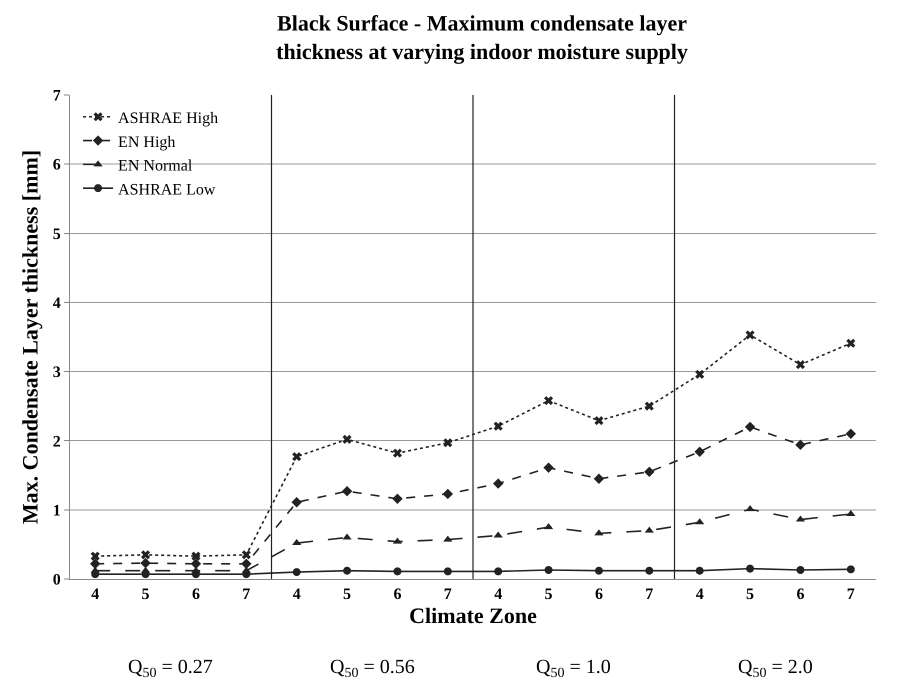 The image size is (901, 679). What do you see at coordinates (573, 667) in the screenshot?
I see `text: Q$_{50}$ = 1.0` at bounding box center [573, 667].